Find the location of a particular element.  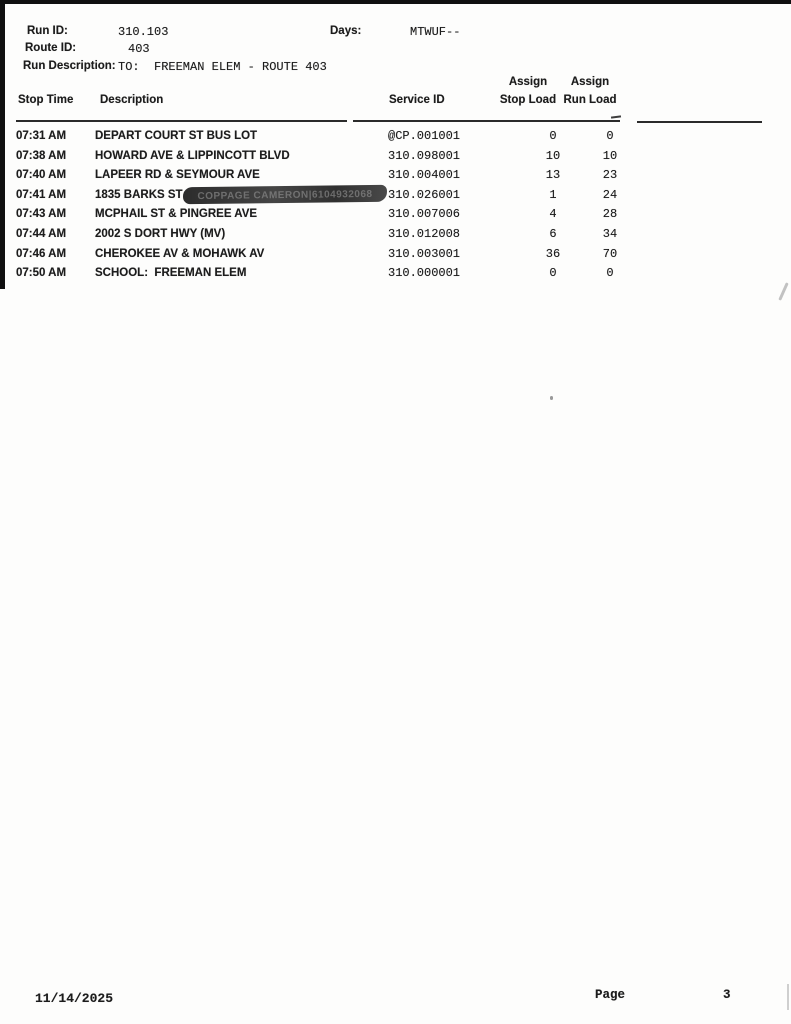

description-cell: LAPEER RD & SEYMOUR AVE is located at coordinates (177, 175).